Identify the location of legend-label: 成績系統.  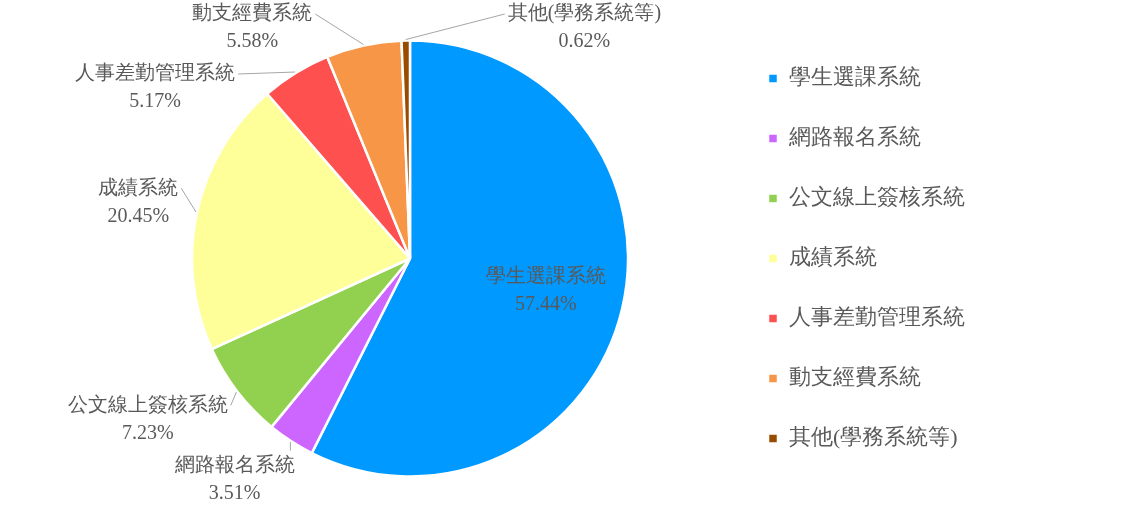
(833, 257).